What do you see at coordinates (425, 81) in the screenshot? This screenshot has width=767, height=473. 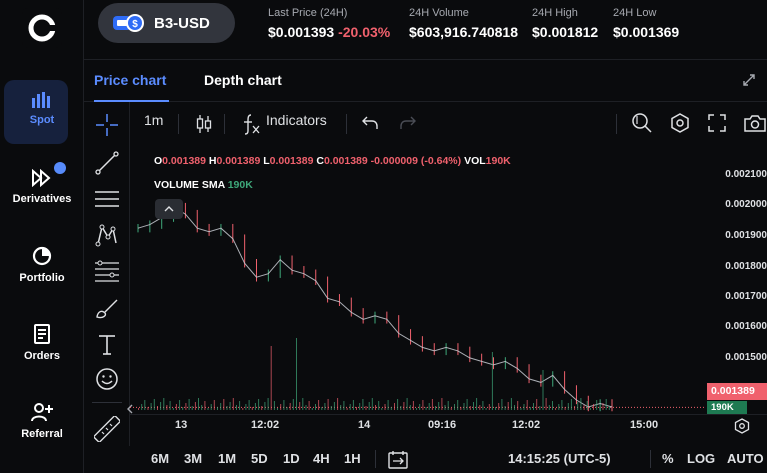 I see `chart-tabs: Price chart Depth chart` at bounding box center [425, 81].